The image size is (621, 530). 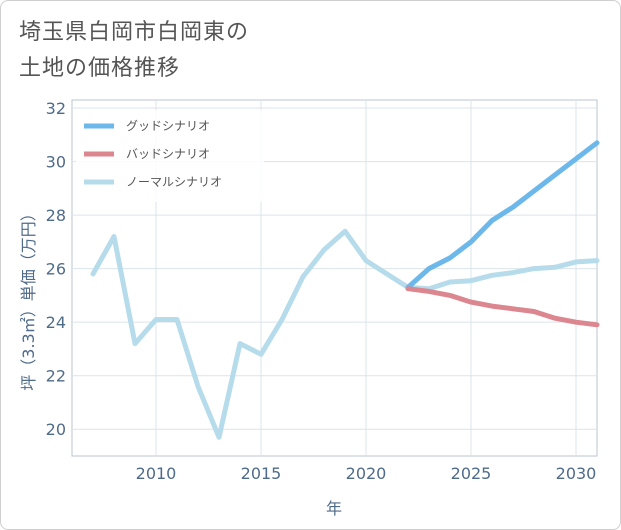 I want to click on y-axis-label: 坪（3.3㎡）単価（万円）, so click(x=28, y=297).